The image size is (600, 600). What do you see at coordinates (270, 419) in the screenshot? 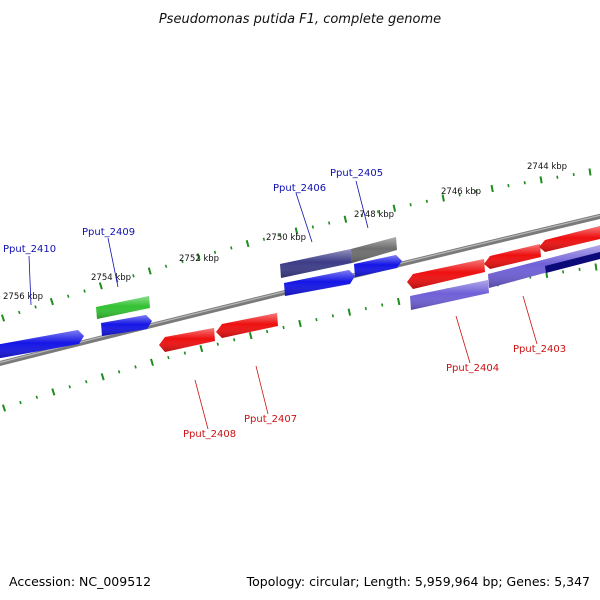
I see `gene-label-pput-2407: Pput_2407` at bounding box center [270, 419].